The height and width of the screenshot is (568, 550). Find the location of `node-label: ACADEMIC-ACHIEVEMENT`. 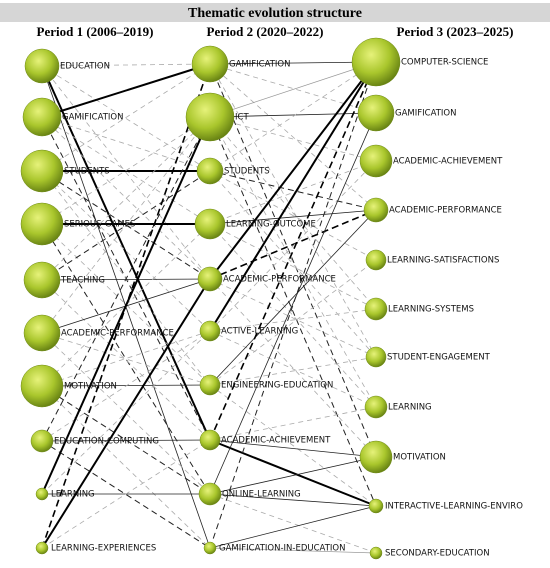

node-label: ACADEMIC-ACHIEVEMENT is located at coordinates (448, 162).